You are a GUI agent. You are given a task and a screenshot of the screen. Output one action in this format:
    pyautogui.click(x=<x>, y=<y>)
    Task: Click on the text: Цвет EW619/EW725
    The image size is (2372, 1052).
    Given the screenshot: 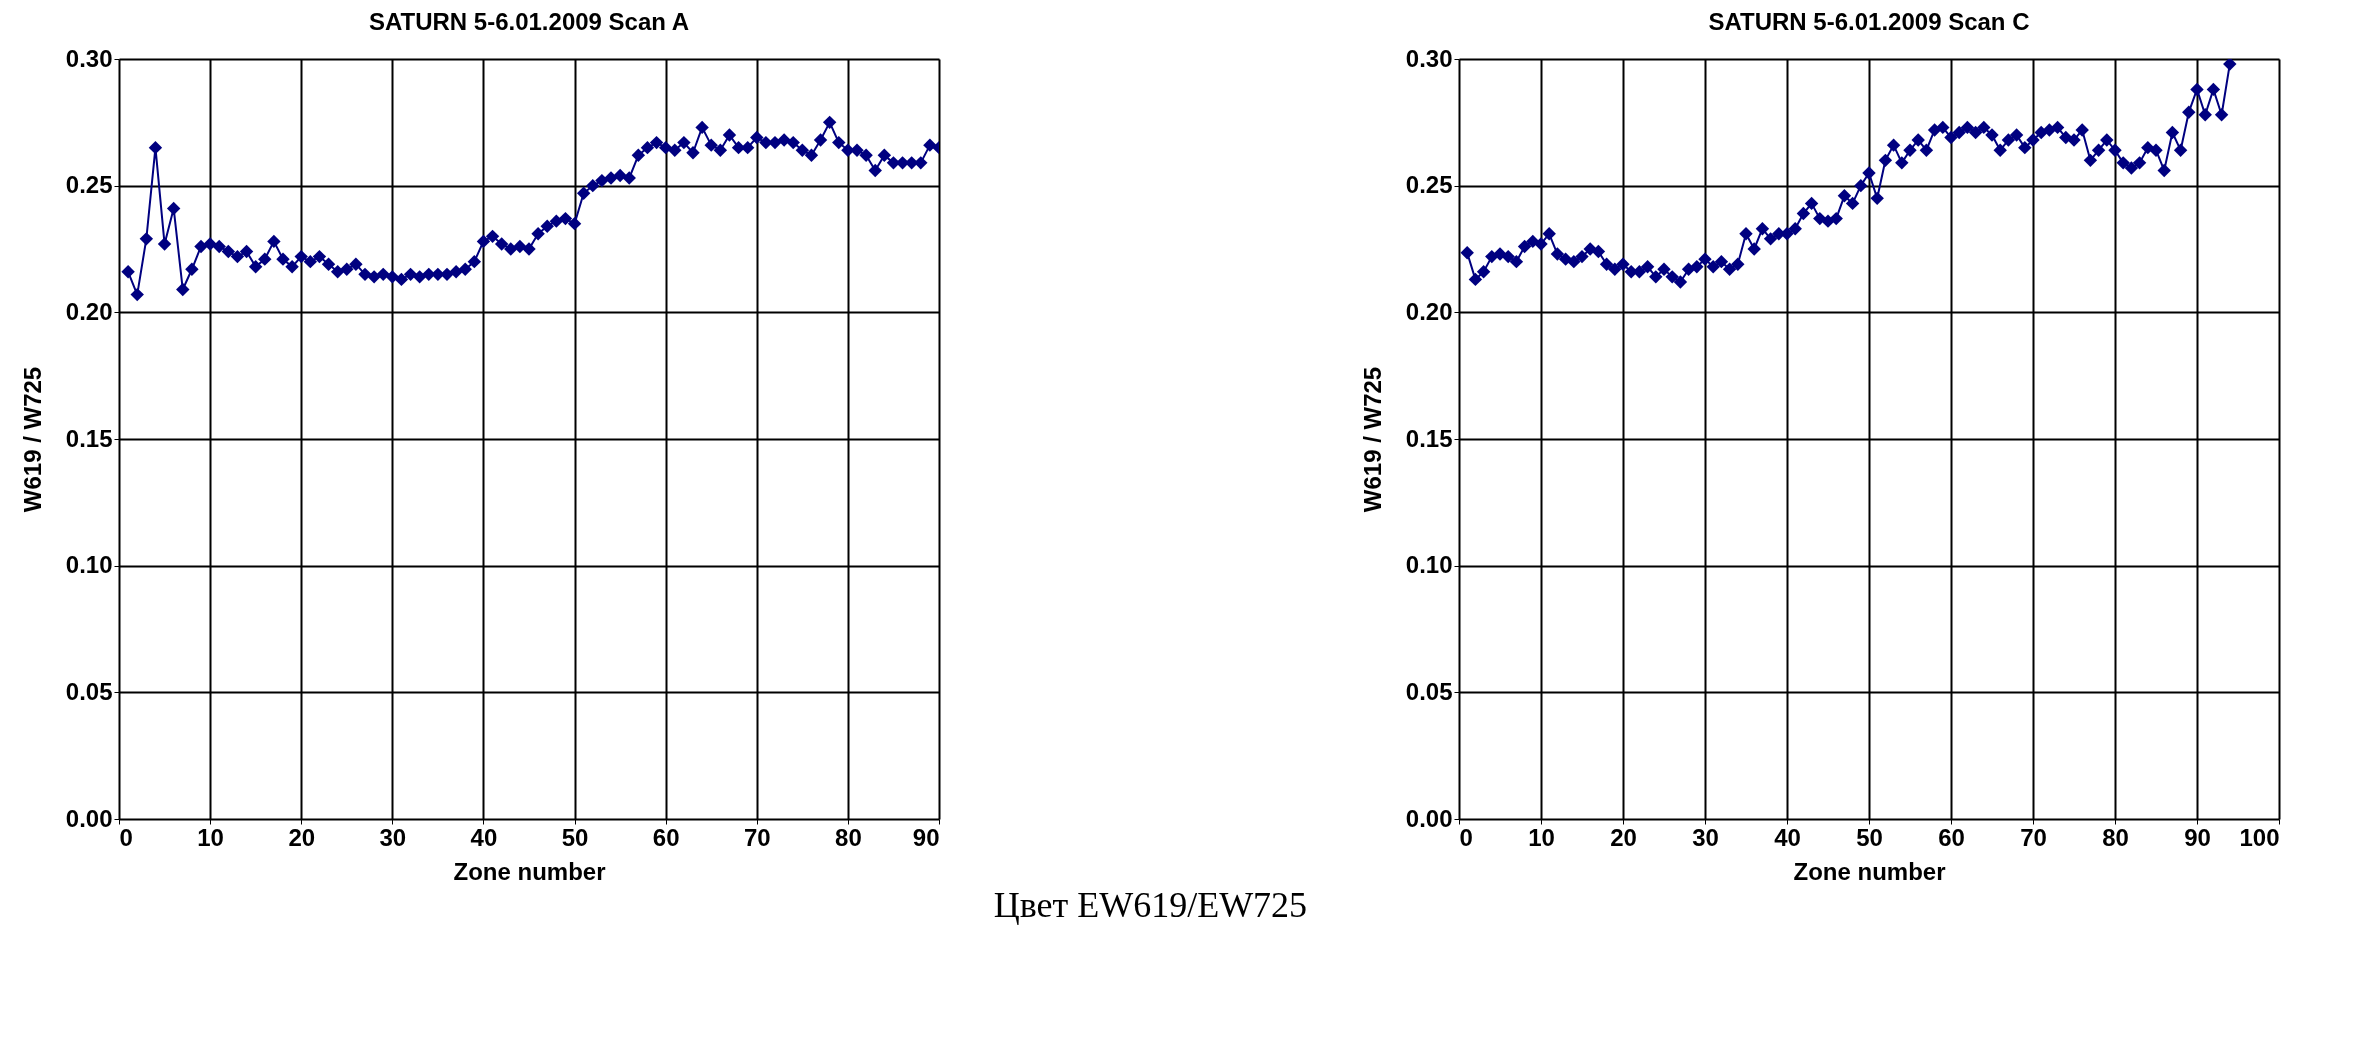 What is the action you would take?
    pyautogui.click(x=1150, y=904)
    